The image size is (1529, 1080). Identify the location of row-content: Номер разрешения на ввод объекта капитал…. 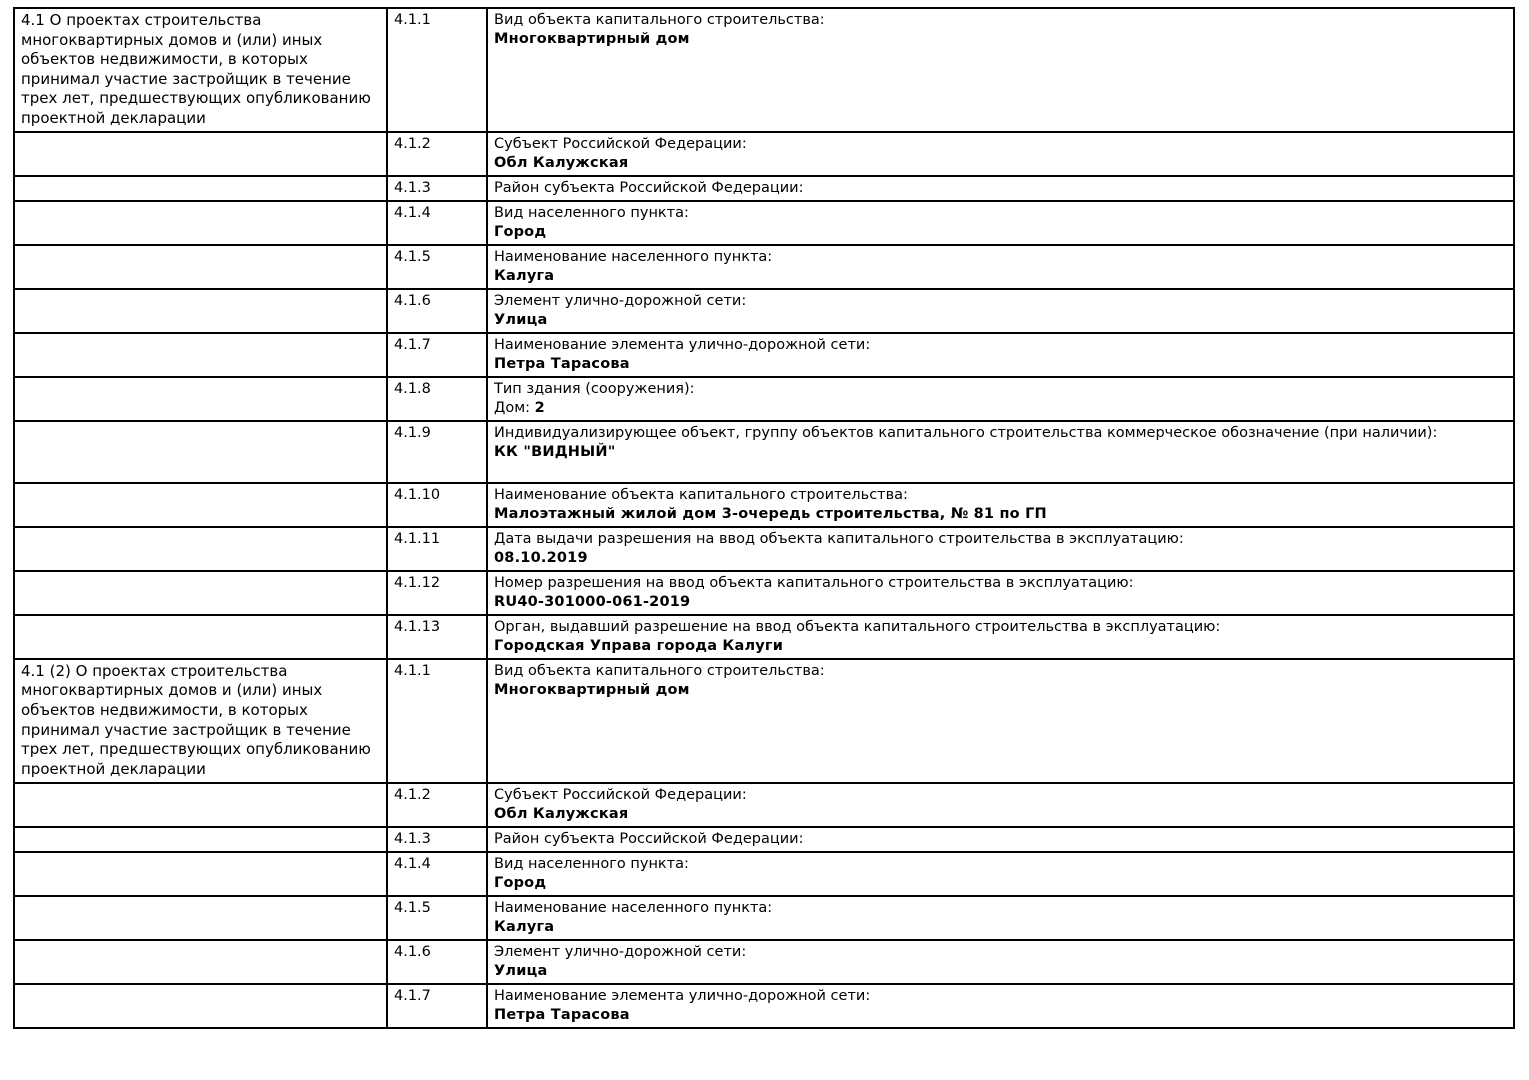
(1000, 592).